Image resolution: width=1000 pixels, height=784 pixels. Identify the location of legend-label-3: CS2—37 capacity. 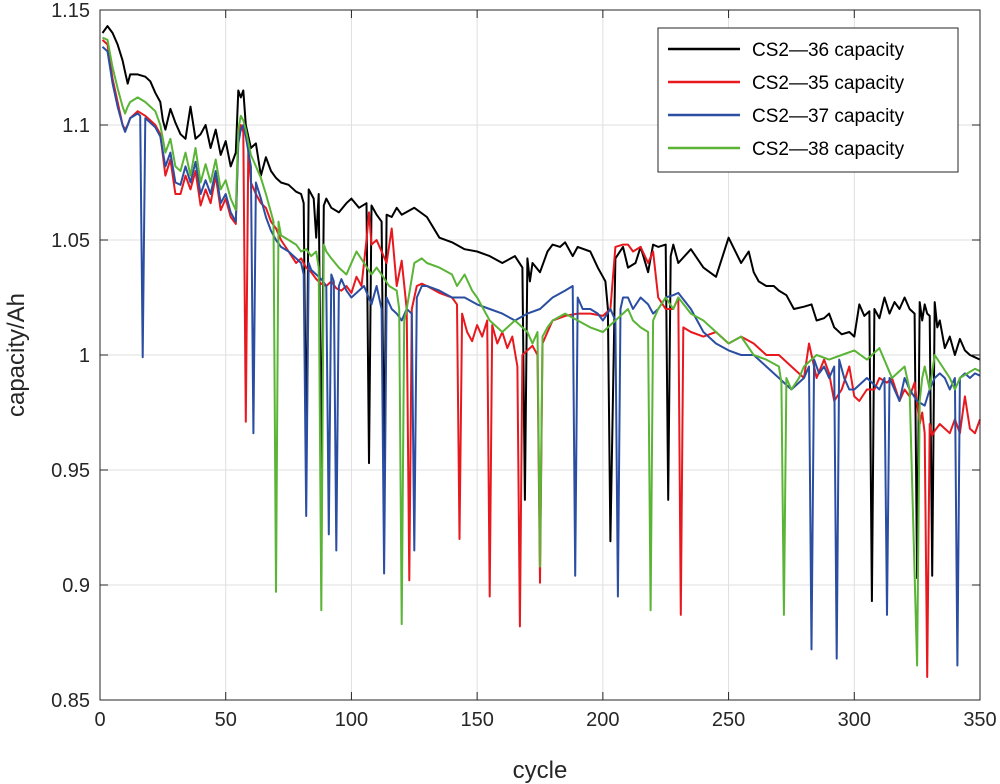
(828, 116).